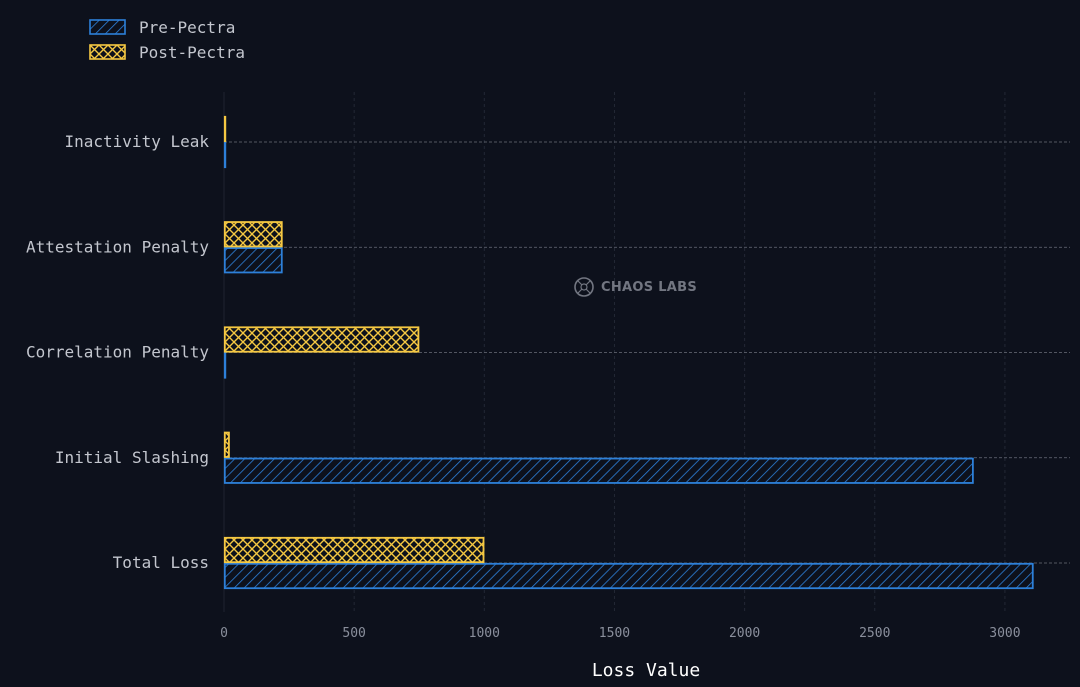  Describe the element at coordinates (137, 141) in the screenshot. I see `y-category-label: Inactivity Leak` at that location.